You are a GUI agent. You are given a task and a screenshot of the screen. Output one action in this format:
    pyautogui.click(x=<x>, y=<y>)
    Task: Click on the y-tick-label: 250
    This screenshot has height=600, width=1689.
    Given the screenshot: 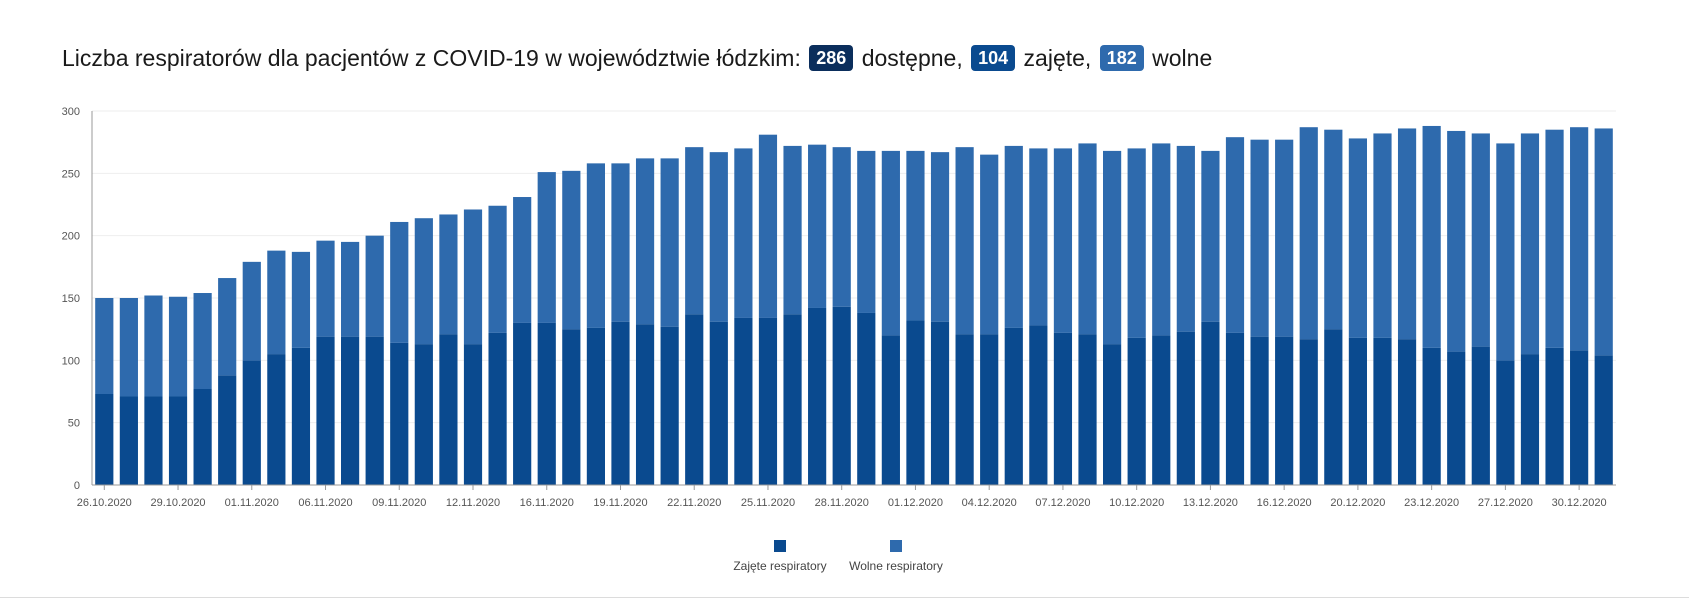 What is the action you would take?
    pyautogui.click(x=71, y=174)
    